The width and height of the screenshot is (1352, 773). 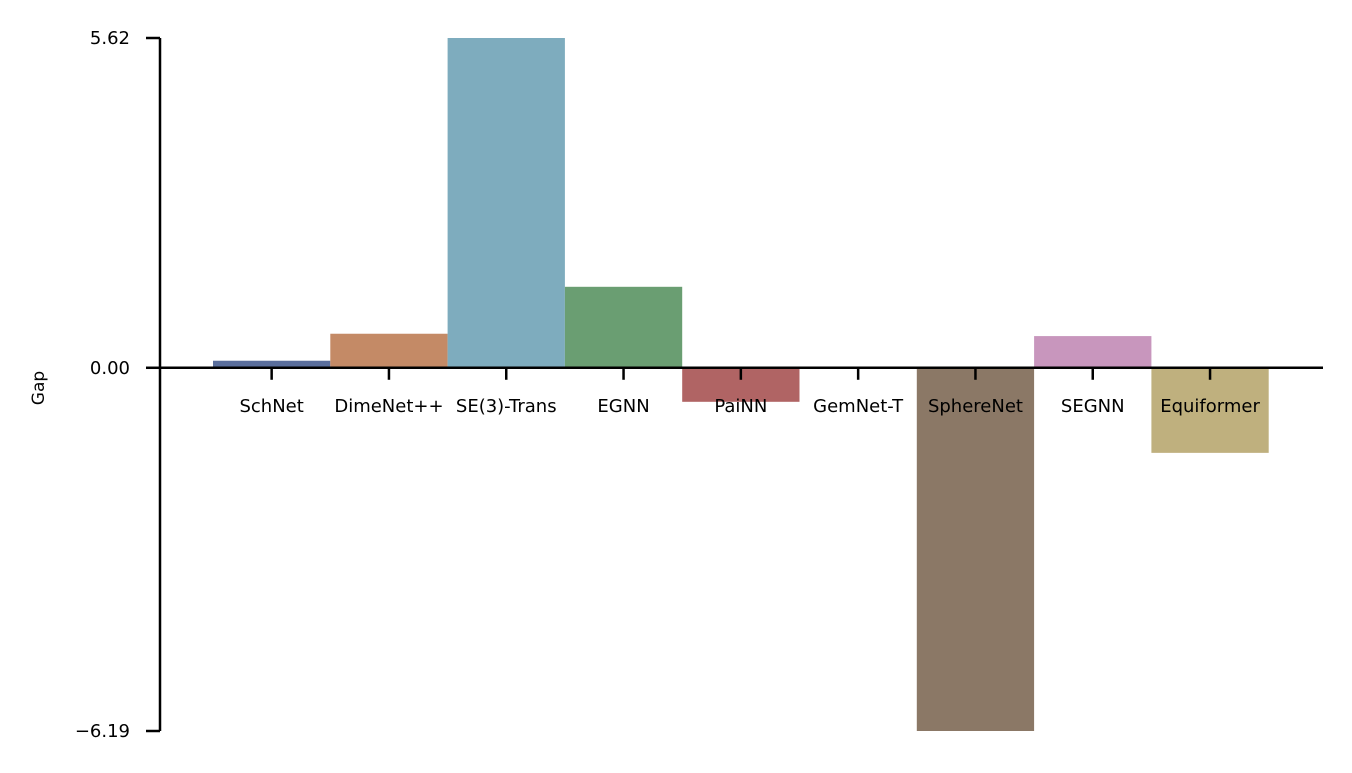 What do you see at coordinates (623, 327) in the screenshot?
I see `bar-egnn` at bounding box center [623, 327].